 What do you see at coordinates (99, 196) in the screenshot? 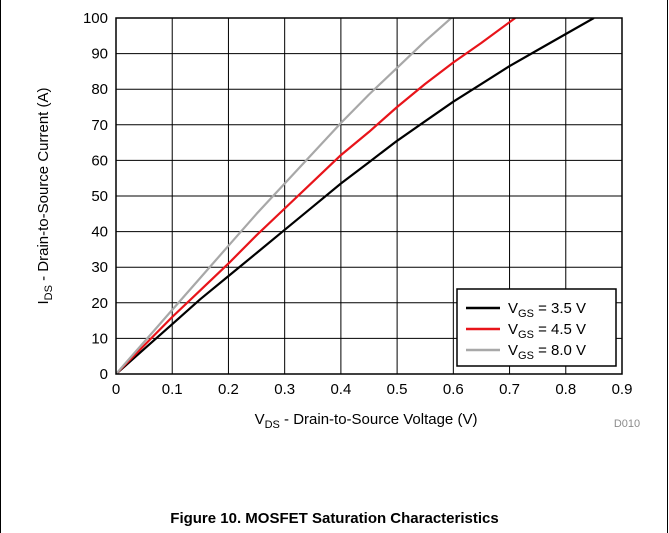
I see `y-tick-label: 50` at bounding box center [99, 196].